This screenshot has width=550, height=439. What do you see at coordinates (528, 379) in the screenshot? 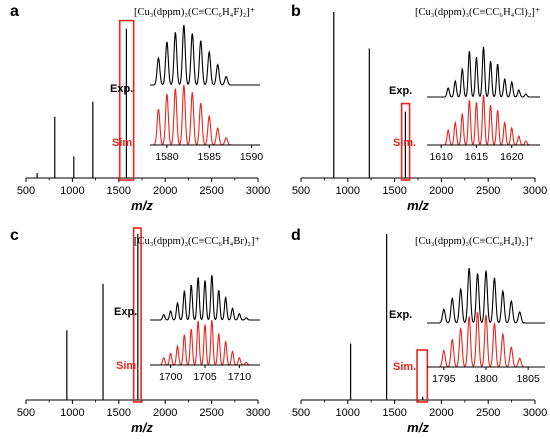
I see `inset-tick-label: 1805` at bounding box center [528, 379].